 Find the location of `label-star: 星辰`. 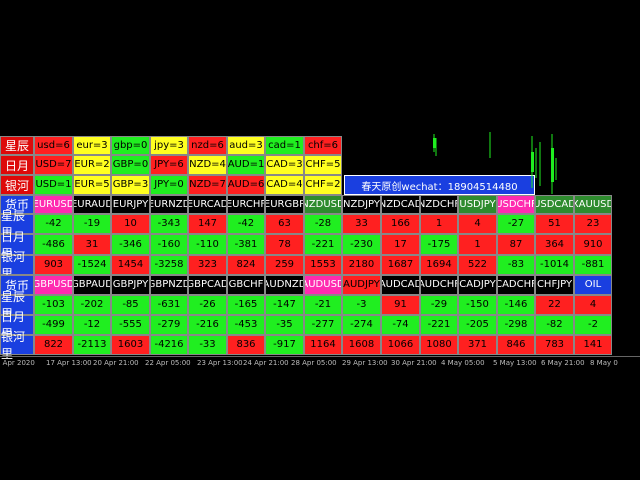

label-star: 星辰 is located at coordinates (17, 145).